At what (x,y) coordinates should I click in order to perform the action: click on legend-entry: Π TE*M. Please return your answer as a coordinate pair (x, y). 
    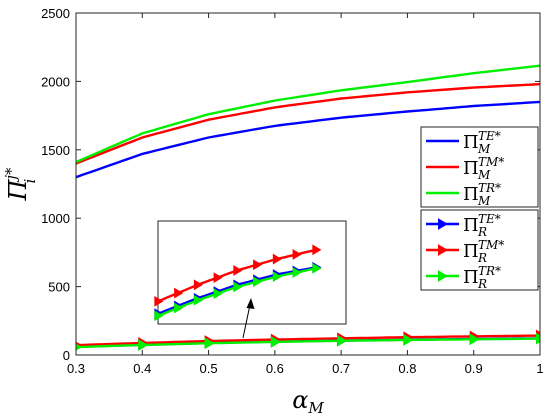
    Looking at the image, I should click on (463, 142).